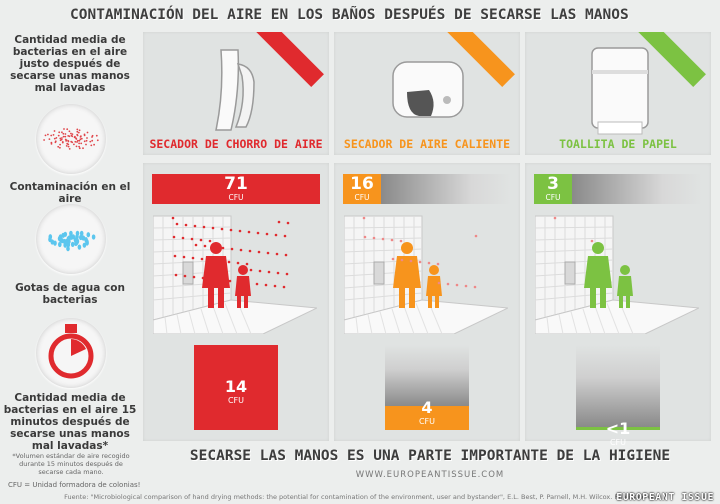  I want to click on website-link: WWW.EUROPEANTISSUE.COM, so click(430, 475).